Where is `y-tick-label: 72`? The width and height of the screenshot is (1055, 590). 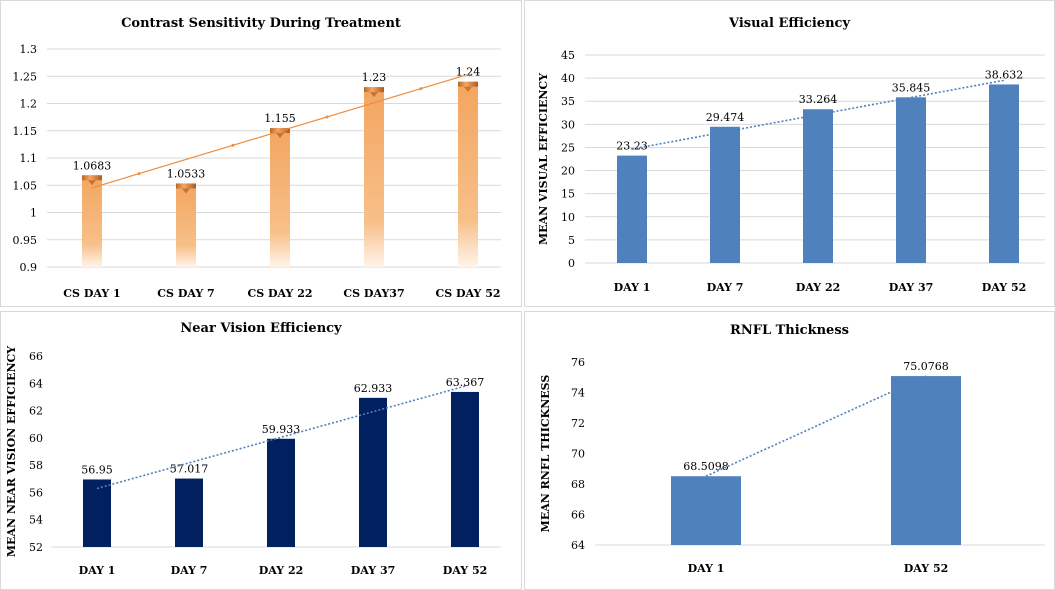 y-tick-label: 72 is located at coordinates (578, 423).